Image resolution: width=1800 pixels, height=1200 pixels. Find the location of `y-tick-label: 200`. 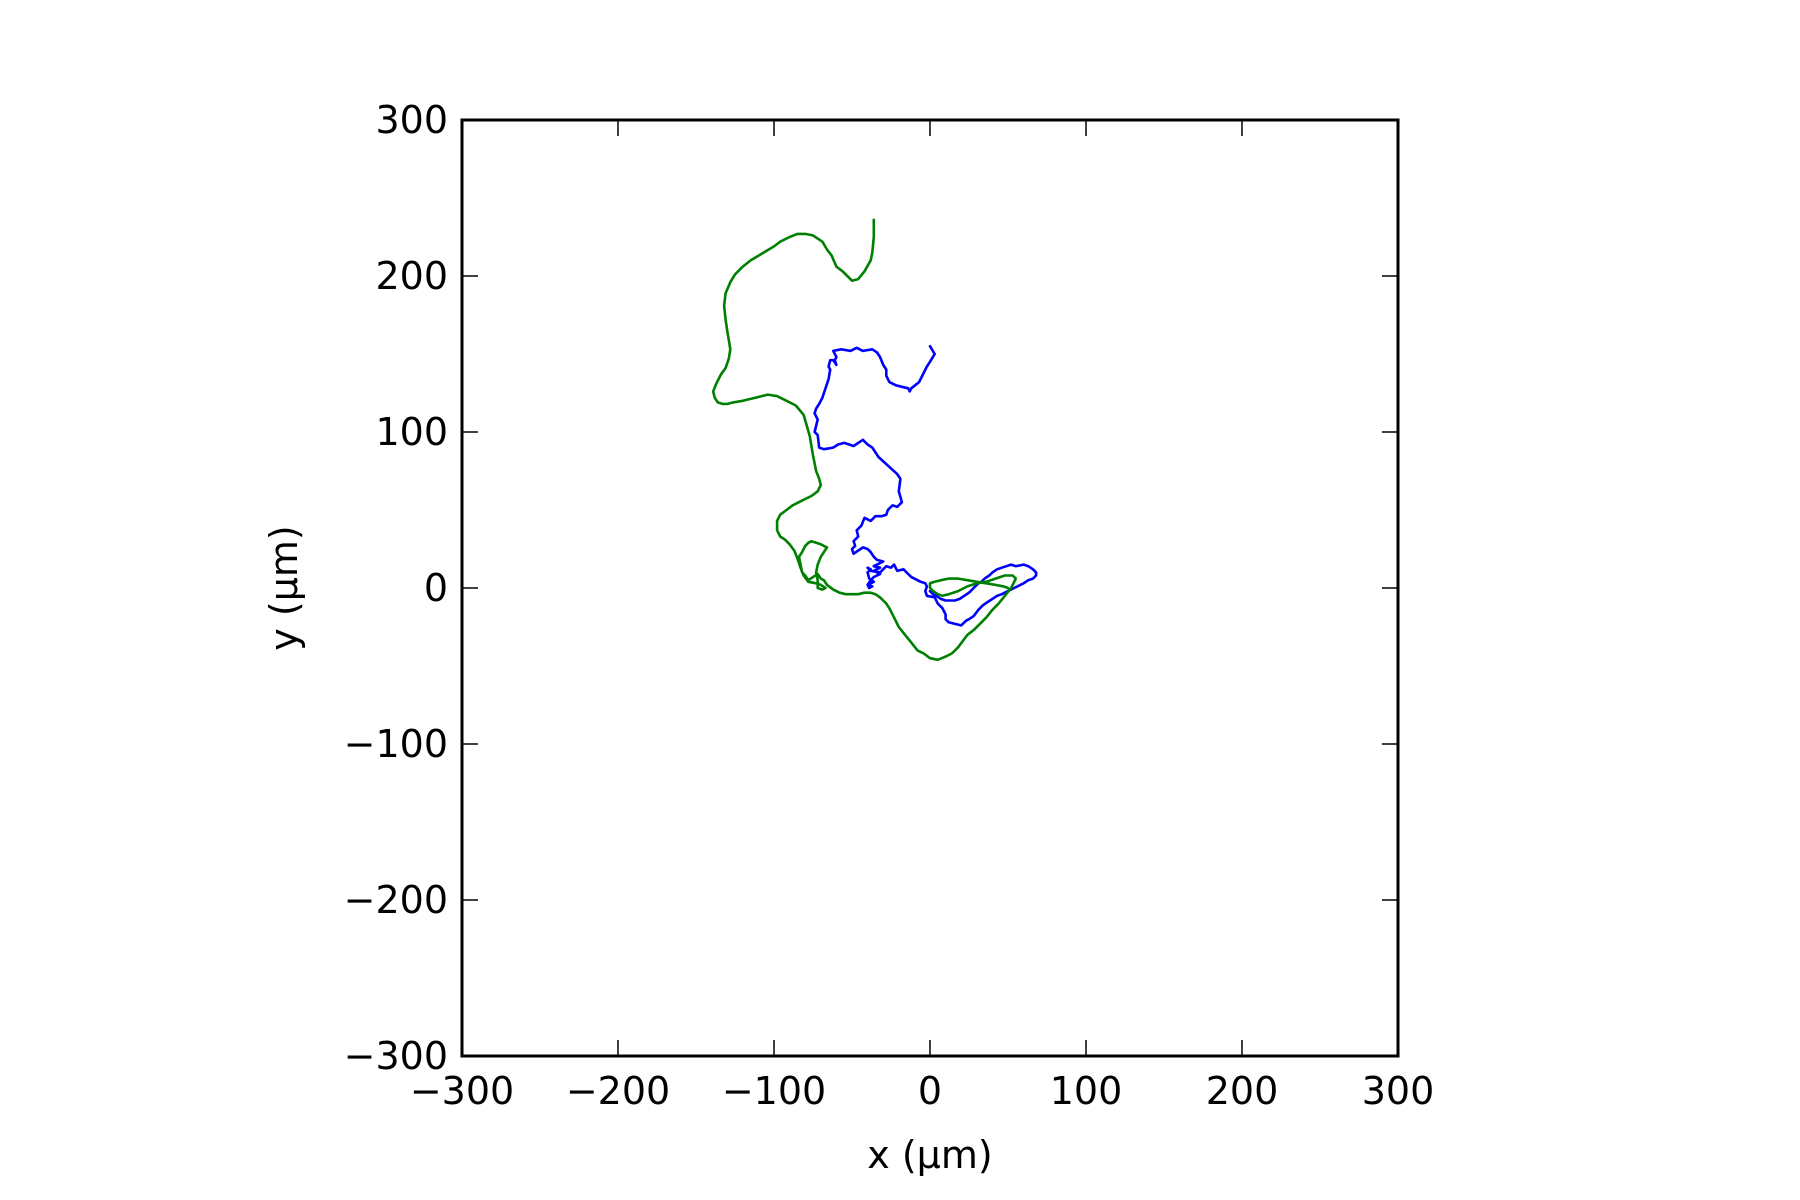

y-tick-label: 200 is located at coordinates (411, 276).